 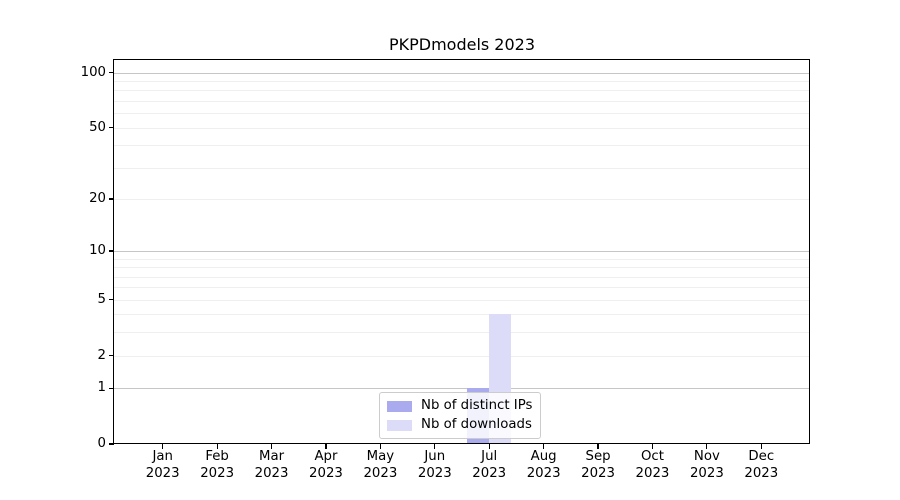 What do you see at coordinates (97, 250) in the screenshot?
I see `y-tick-label: 10` at bounding box center [97, 250].